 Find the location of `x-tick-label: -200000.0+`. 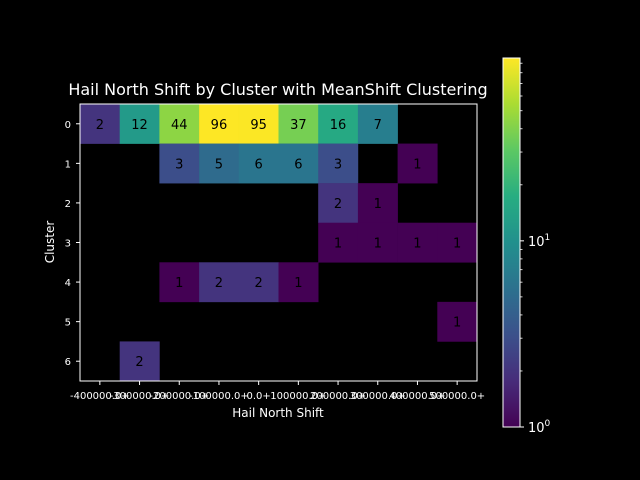

x-tick-label: -200000.0+ is located at coordinates (179, 396).